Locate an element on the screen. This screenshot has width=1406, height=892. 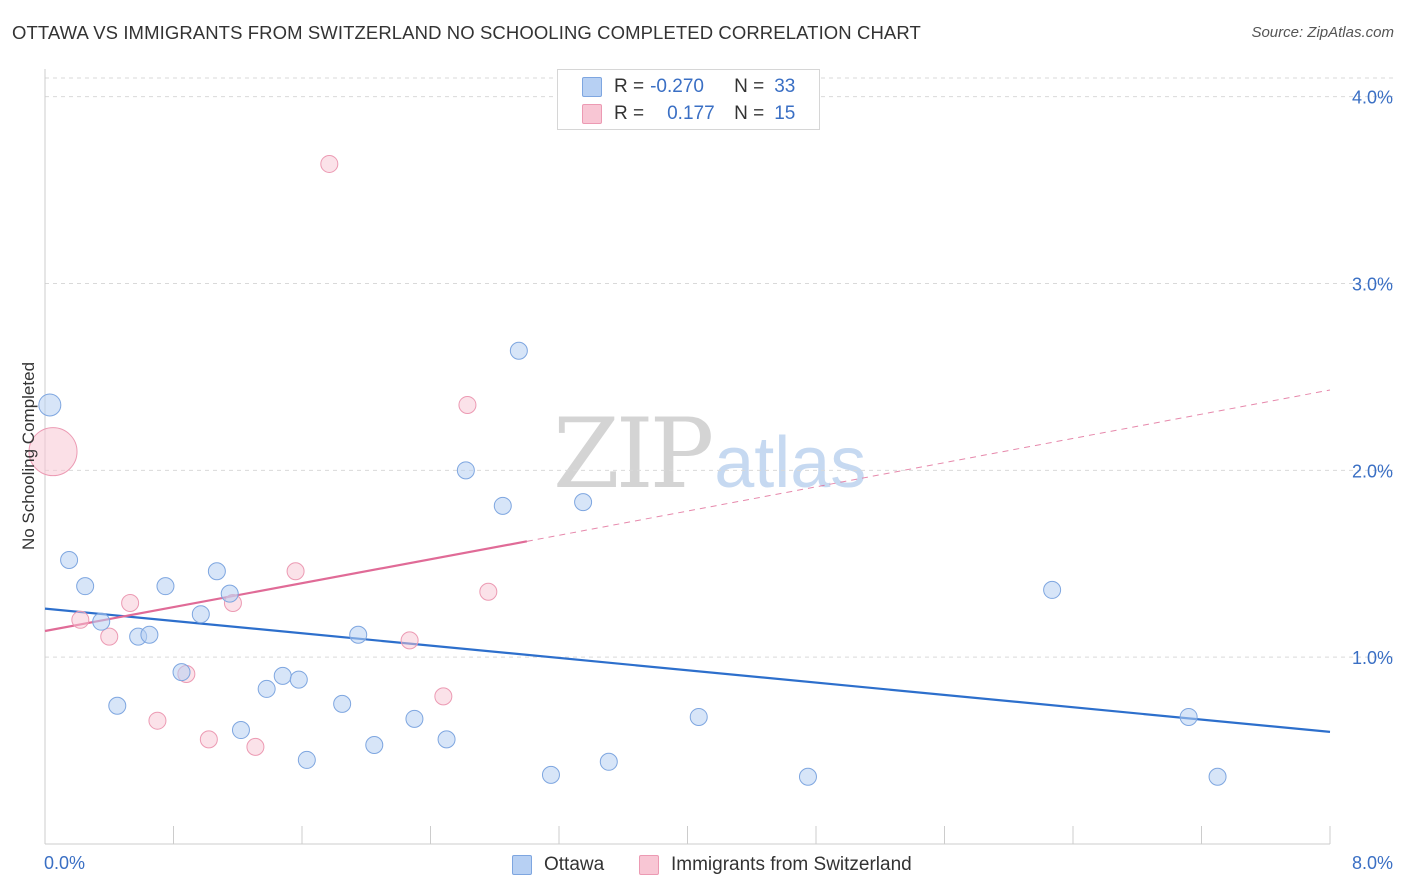
legend-n-value: 15 is located at coordinates (785, 113).